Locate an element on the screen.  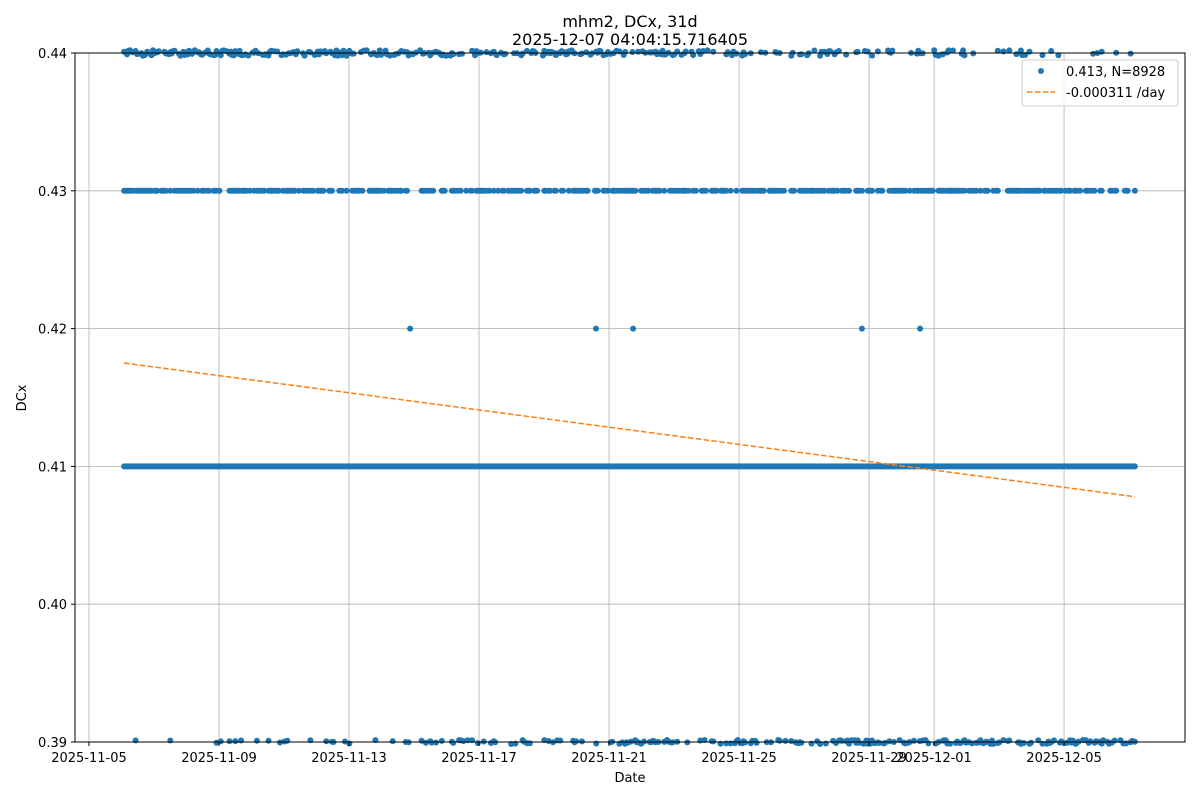
chart-title: mhm2, DCx, 31d is located at coordinates (629, 21).